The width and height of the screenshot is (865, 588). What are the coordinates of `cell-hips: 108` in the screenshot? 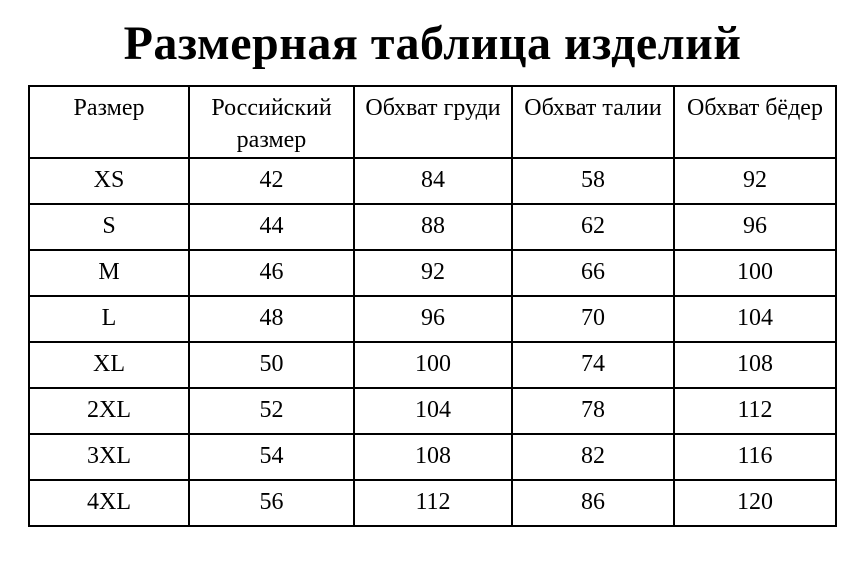 It's located at (755, 364).